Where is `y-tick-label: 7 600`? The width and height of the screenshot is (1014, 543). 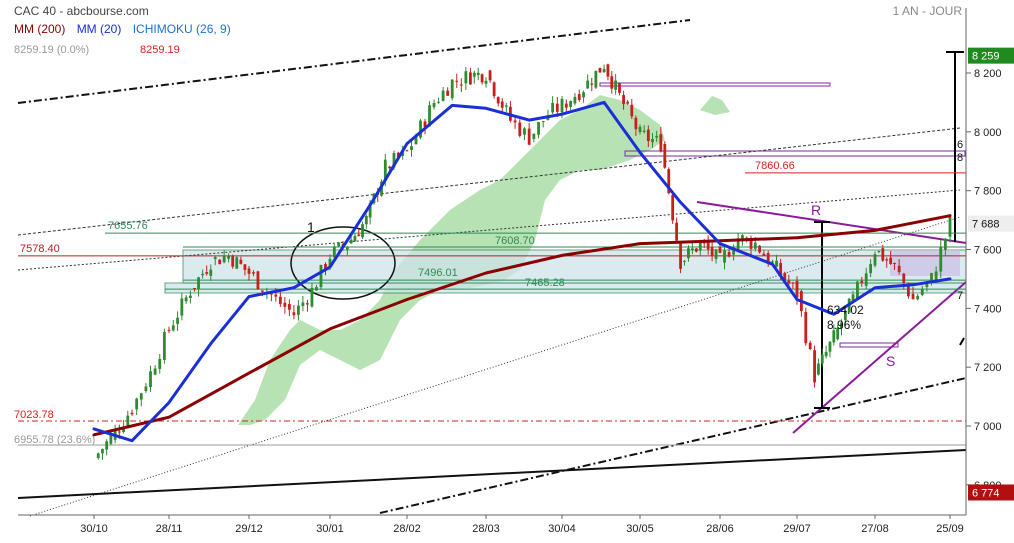 y-tick-label: 7 600 is located at coordinates (988, 251).